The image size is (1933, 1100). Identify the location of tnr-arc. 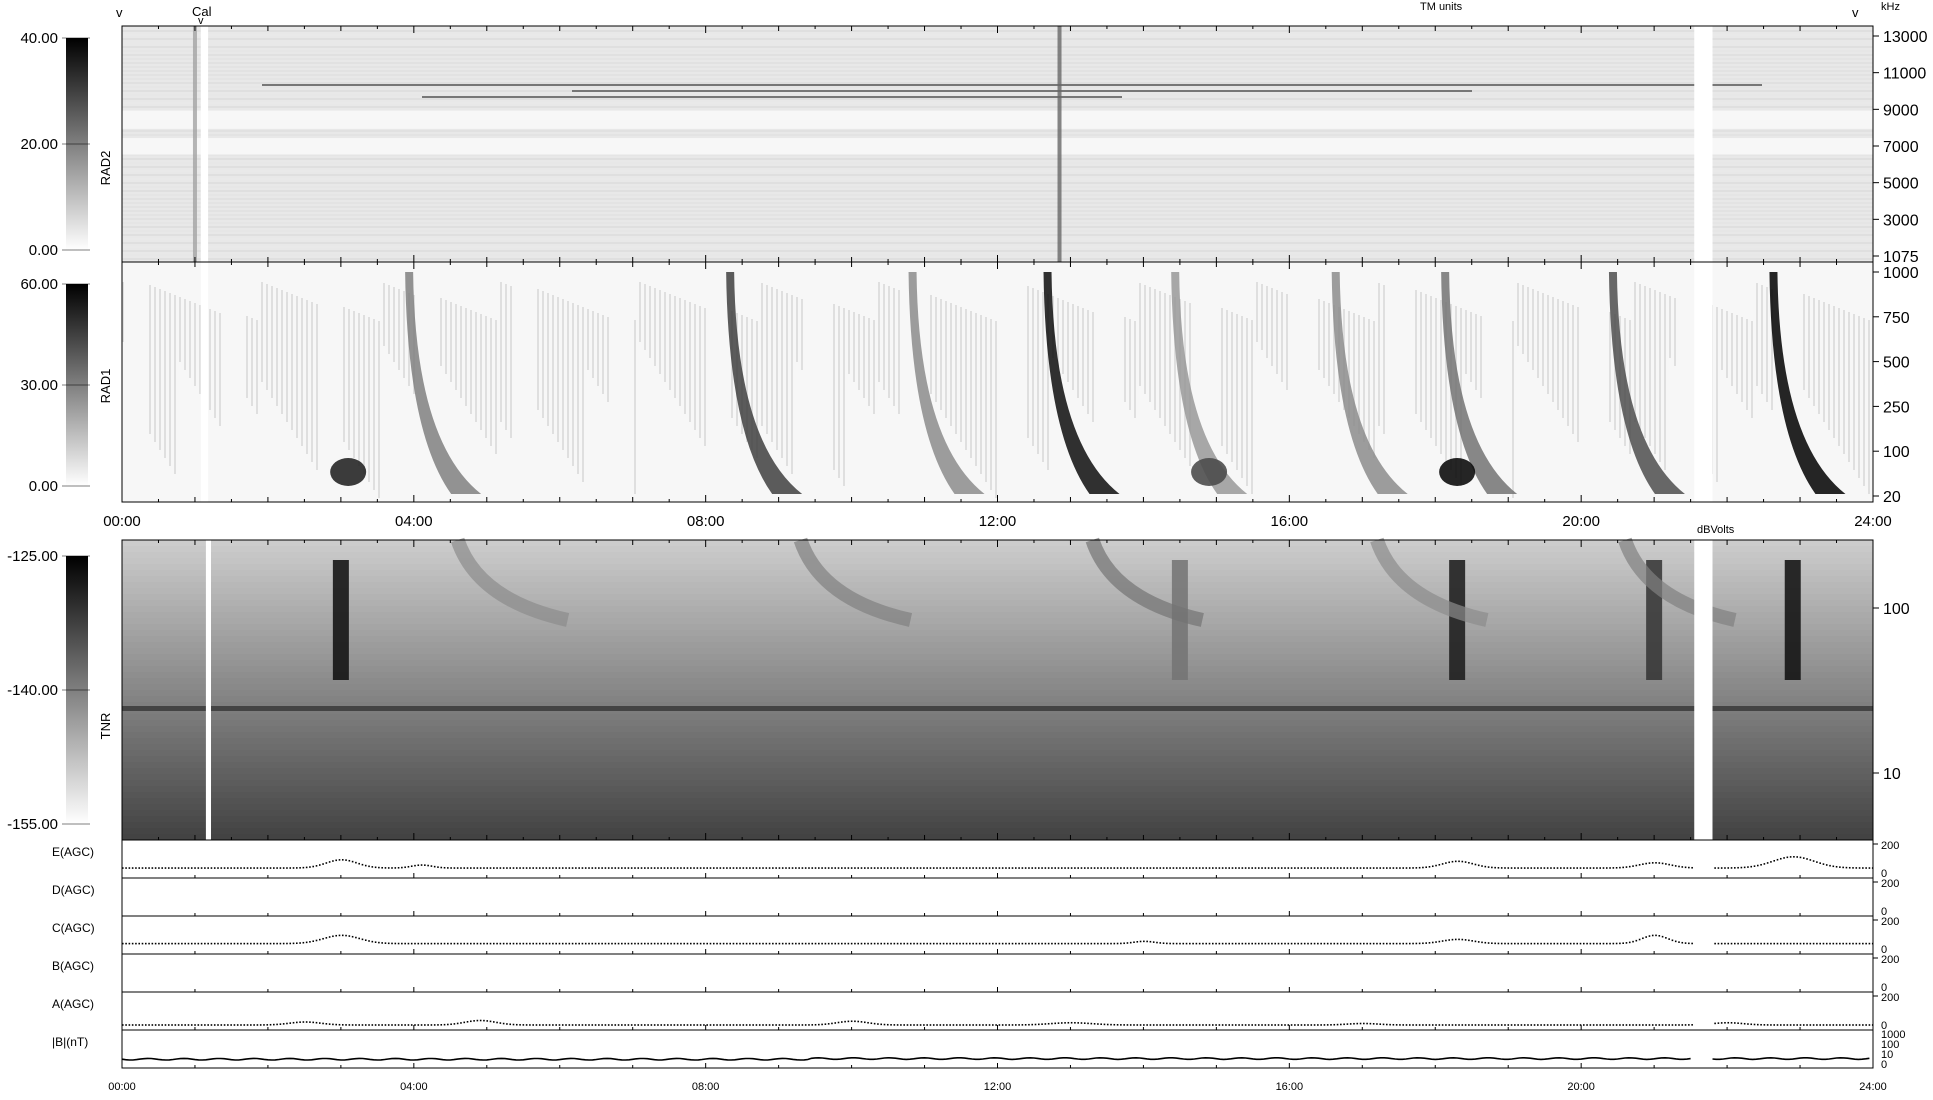
(1144, 582).